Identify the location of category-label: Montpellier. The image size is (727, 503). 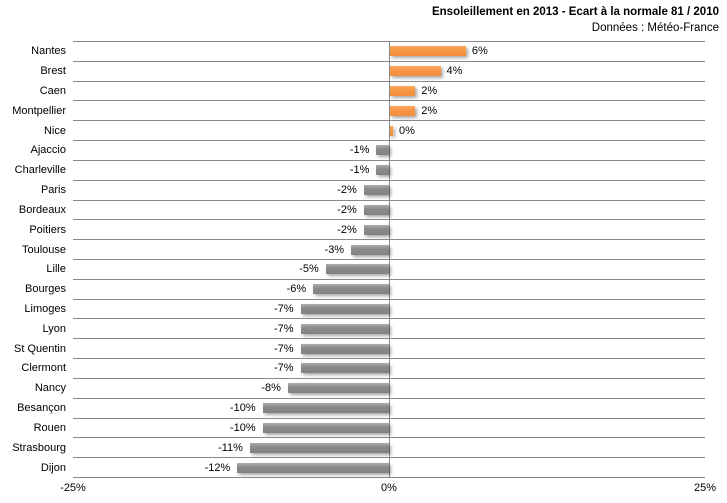
(39, 110).